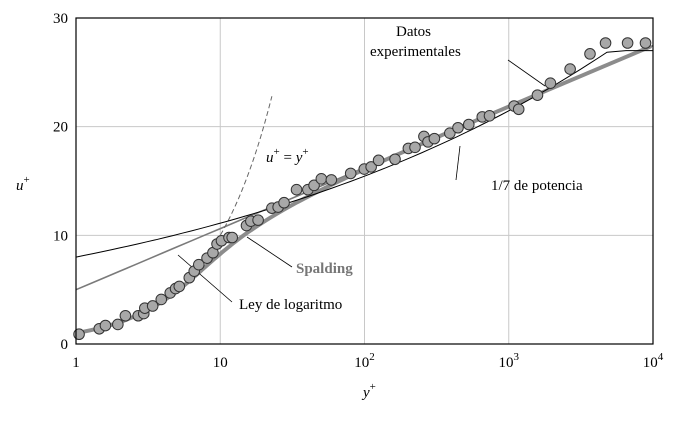  What do you see at coordinates (76, 363) in the screenshot?
I see `x-tick-label: 1` at bounding box center [76, 363].